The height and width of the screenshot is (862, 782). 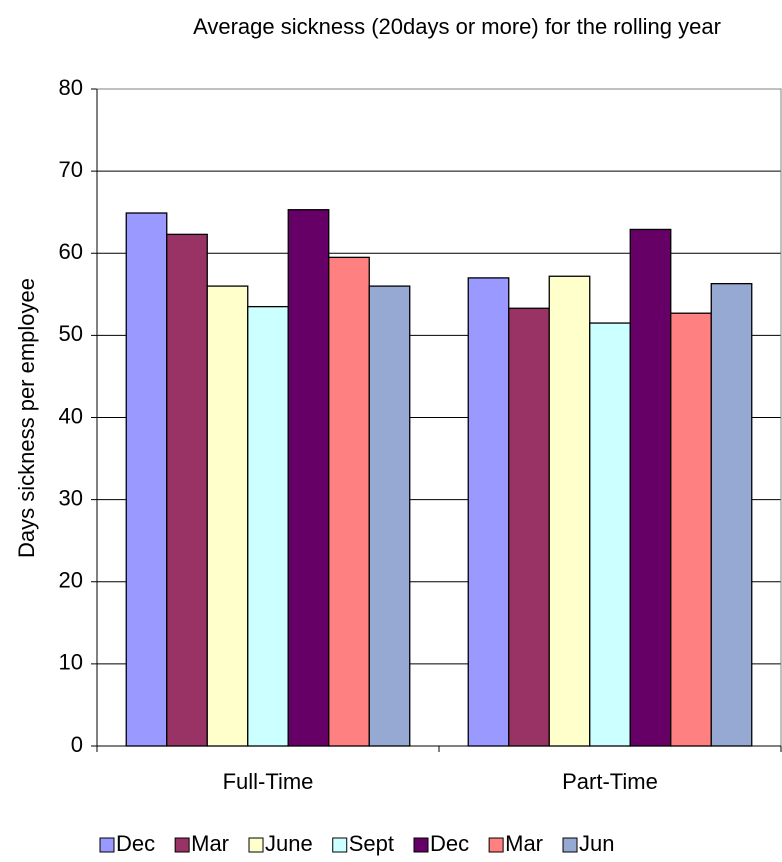 What do you see at coordinates (71, 333) in the screenshot?
I see `y-tick-label: 50` at bounding box center [71, 333].